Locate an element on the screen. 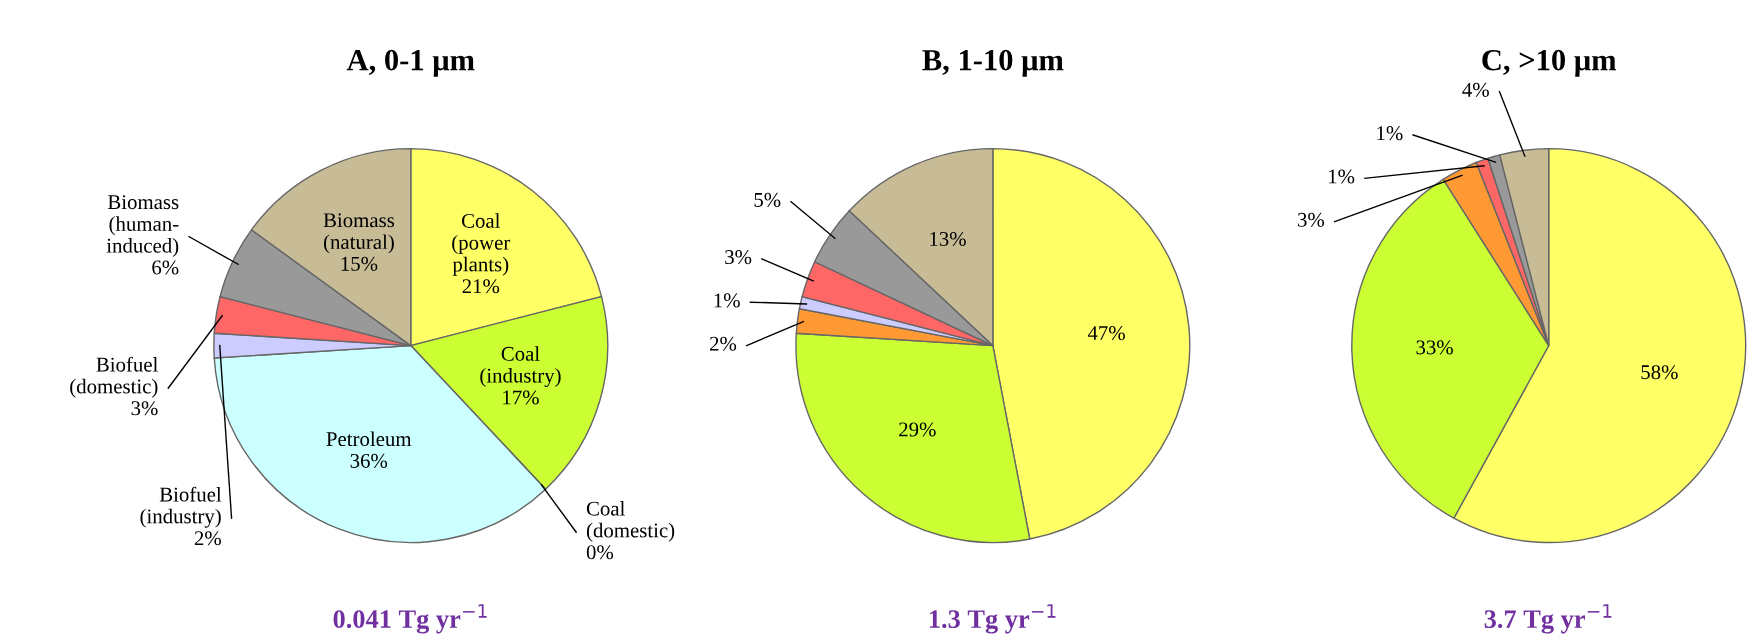 Image resolution: width=1748 pixels, height=640 pixels. text: 1.3 Tg yr$^{−1}$ is located at coordinates (992, 619).